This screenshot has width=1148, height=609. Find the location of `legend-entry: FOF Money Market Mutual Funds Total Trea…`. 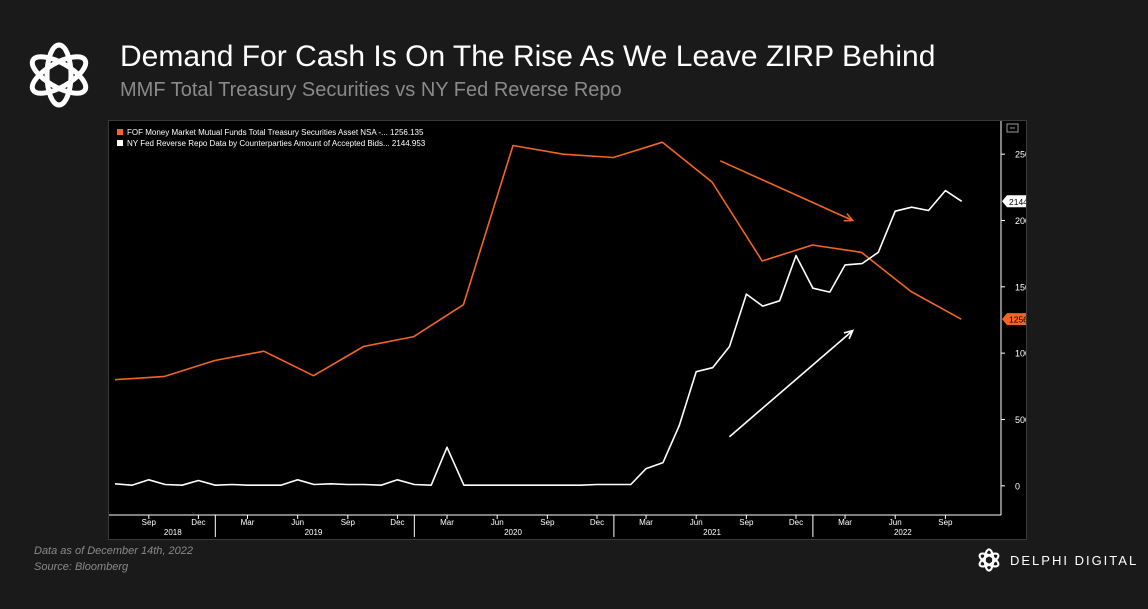

legend-entry: FOF Money Market Mutual Funds Total Trea… is located at coordinates (275, 132).